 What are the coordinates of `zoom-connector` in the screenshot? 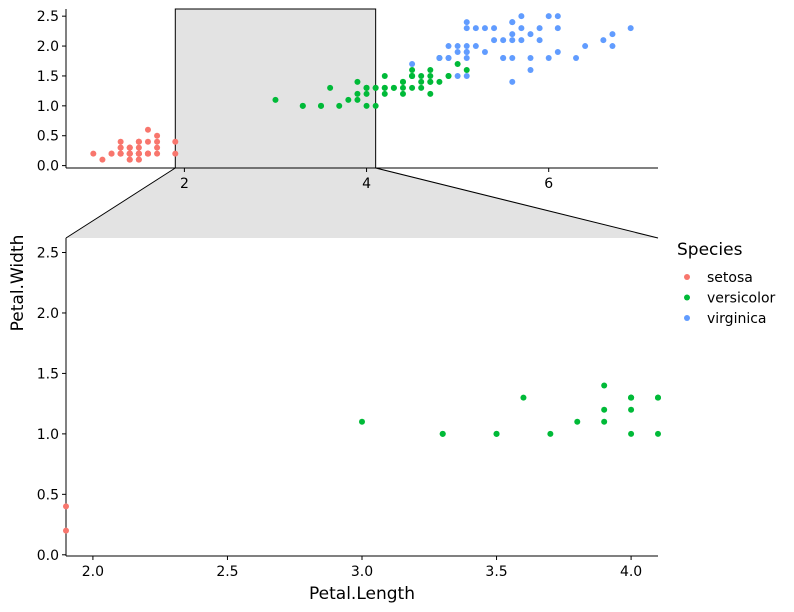 It's located at (362, 203).